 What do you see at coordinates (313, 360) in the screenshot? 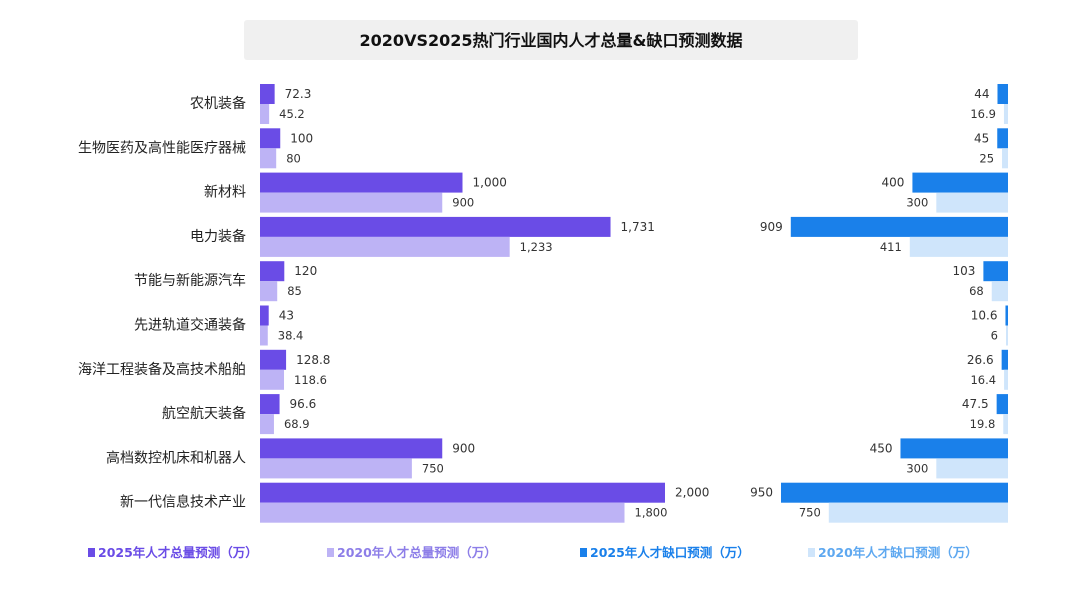
I see `label-2025-total: 128.8` at bounding box center [313, 360].